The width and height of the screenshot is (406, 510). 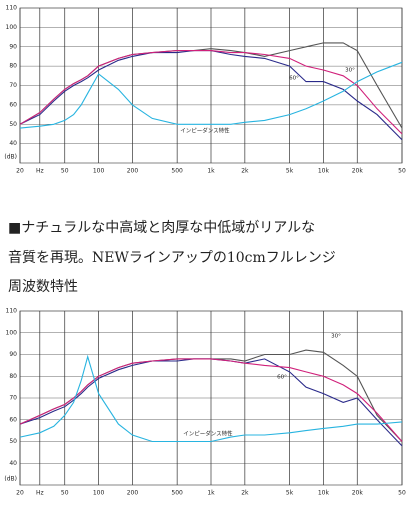 I want to click on paragraph-line: ■ナチュラルな中高域と肉厚な中低域がリアルな, so click(x=161, y=227).